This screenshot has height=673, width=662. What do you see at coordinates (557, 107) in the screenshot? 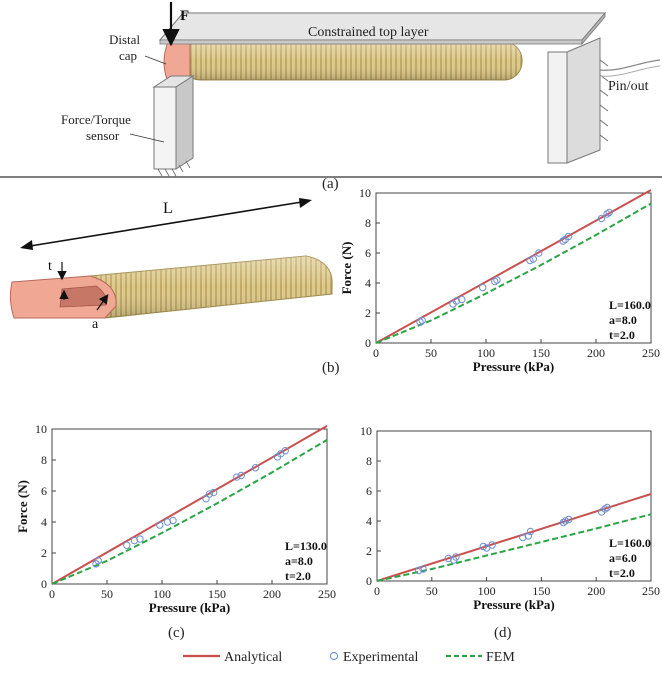
I see `bracket-front` at bounding box center [557, 107].